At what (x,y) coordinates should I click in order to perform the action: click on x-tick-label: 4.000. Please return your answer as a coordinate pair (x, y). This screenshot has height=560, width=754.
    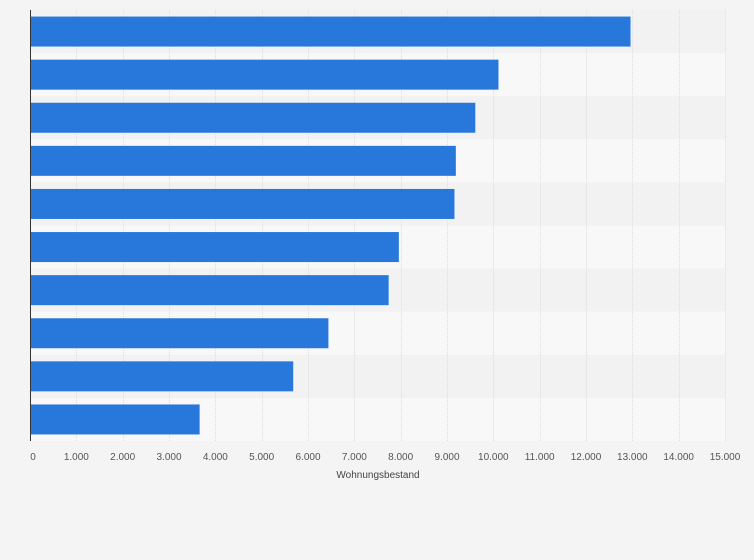
    Looking at the image, I should click on (215, 457).